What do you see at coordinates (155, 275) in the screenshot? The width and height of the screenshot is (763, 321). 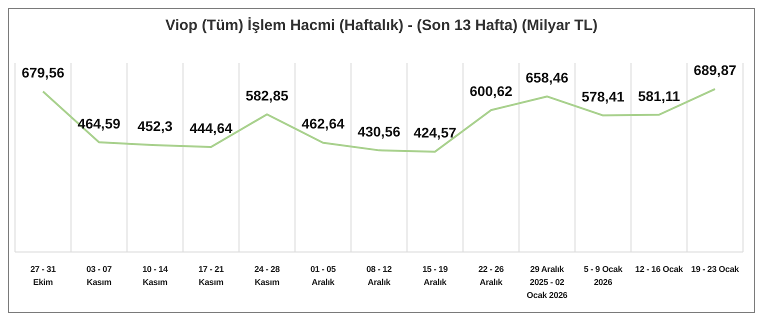 I see `x-tick-label: 10 - 14 Kasım` at bounding box center [155, 275].